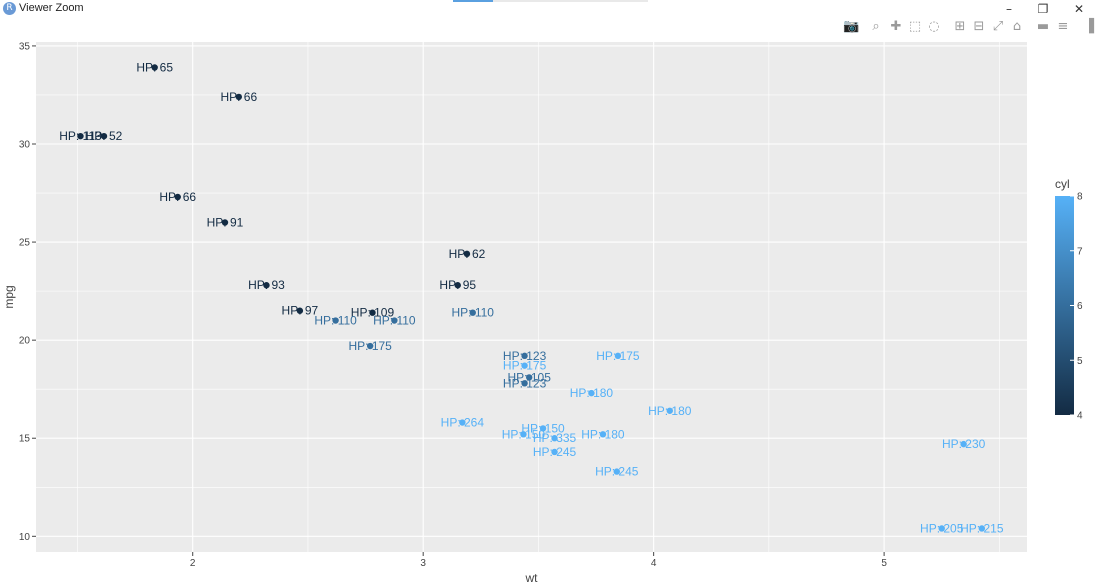 Image resolution: width=1100 pixels, height=585 pixels. Describe the element at coordinates (25, 145) in the screenshot. I see `y-tick-label: 30` at that location.